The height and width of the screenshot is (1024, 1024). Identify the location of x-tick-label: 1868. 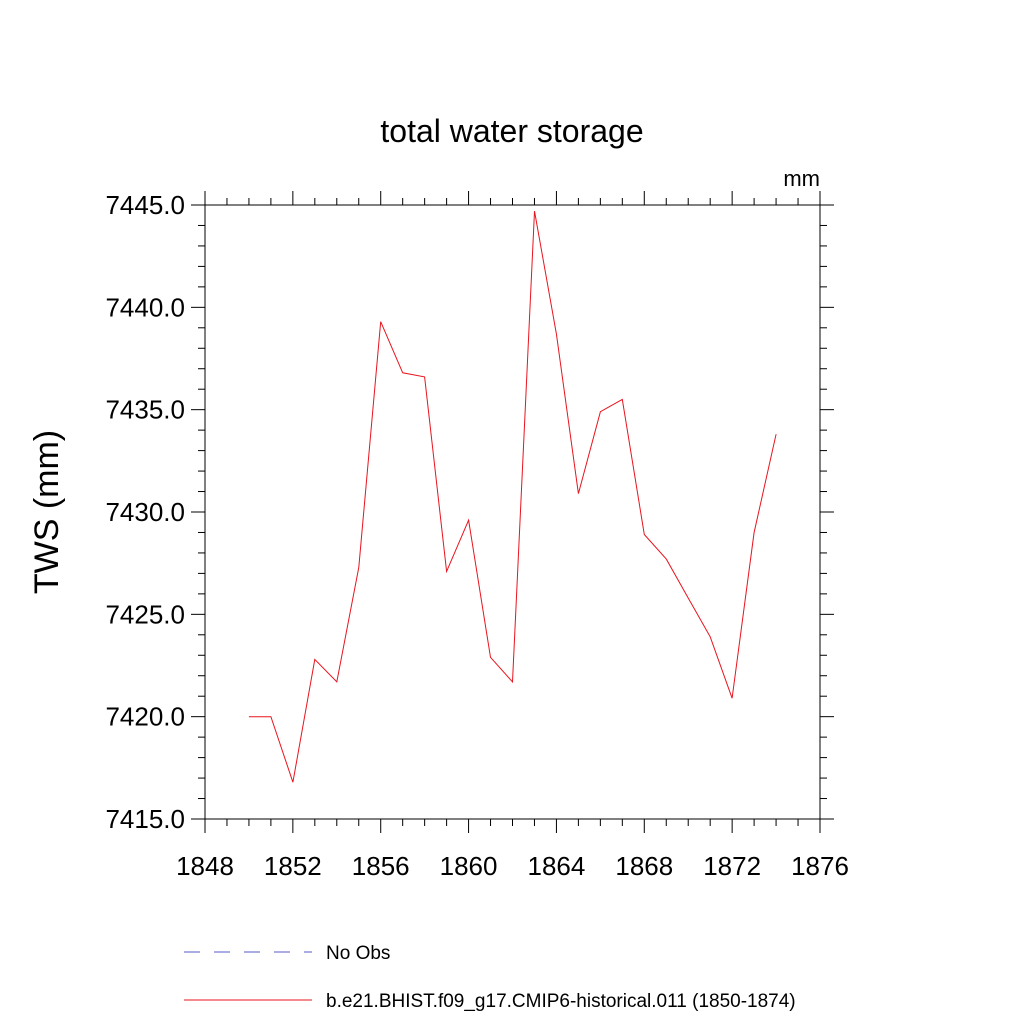
(644, 866).